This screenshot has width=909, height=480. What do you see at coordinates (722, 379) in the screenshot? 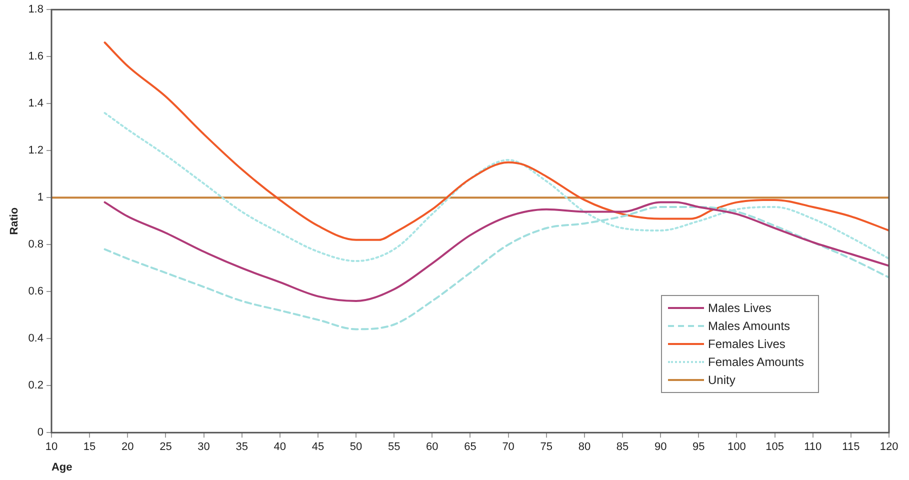
I see `legend-label: Unity` at bounding box center [722, 379].